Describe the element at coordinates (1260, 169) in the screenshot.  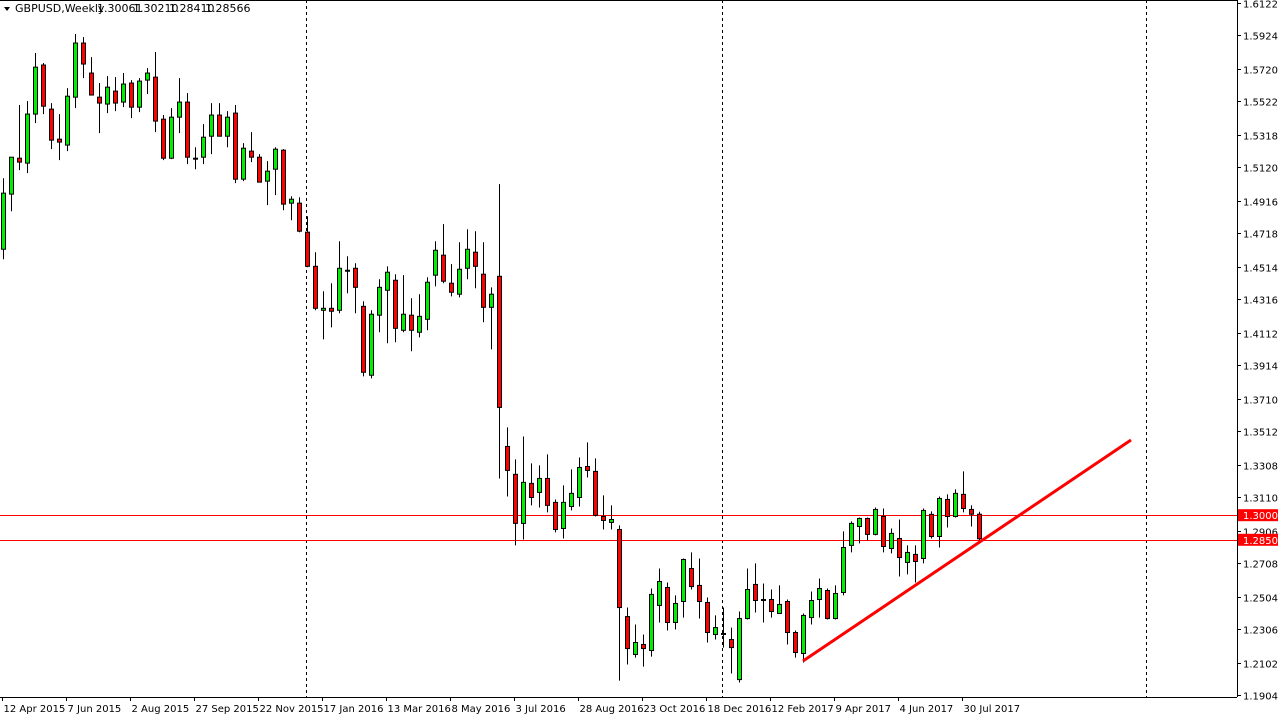
I see `price-tick-label: 1.51200` at that location.